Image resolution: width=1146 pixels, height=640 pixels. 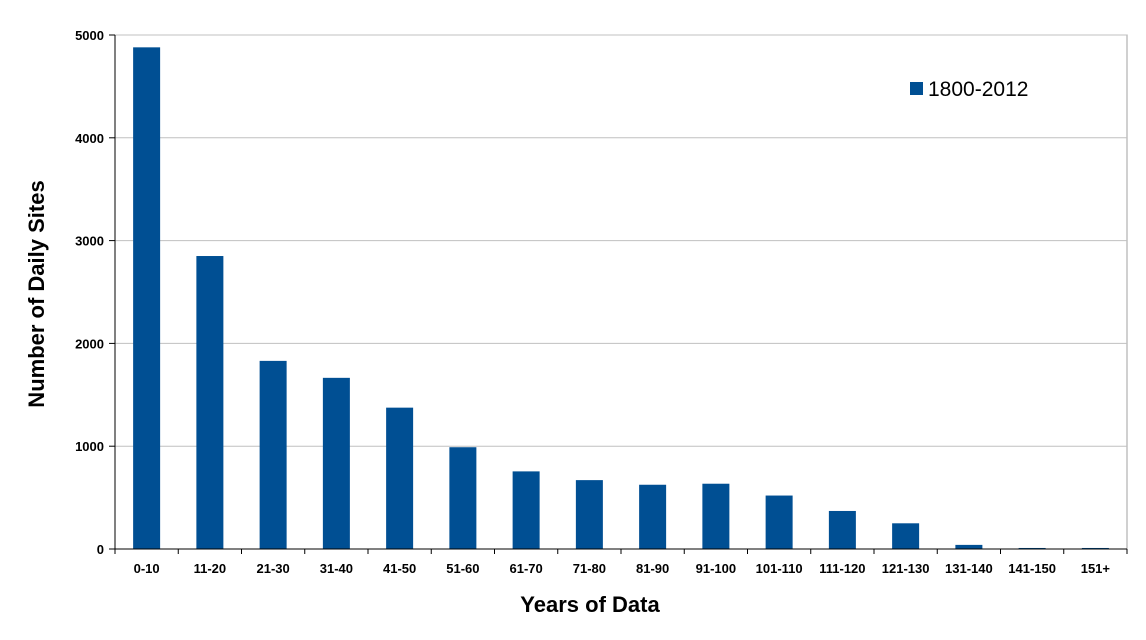 What do you see at coordinates (36, 293) in the screenshot?
I see `y-axis-title: Number of Daily Sites` at bounding box center [36, 293].